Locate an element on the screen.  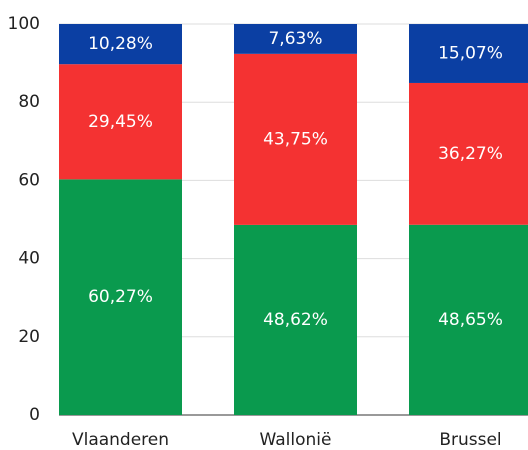
x-tick-label: Vlaanderen is located at coordinates (120, 440).